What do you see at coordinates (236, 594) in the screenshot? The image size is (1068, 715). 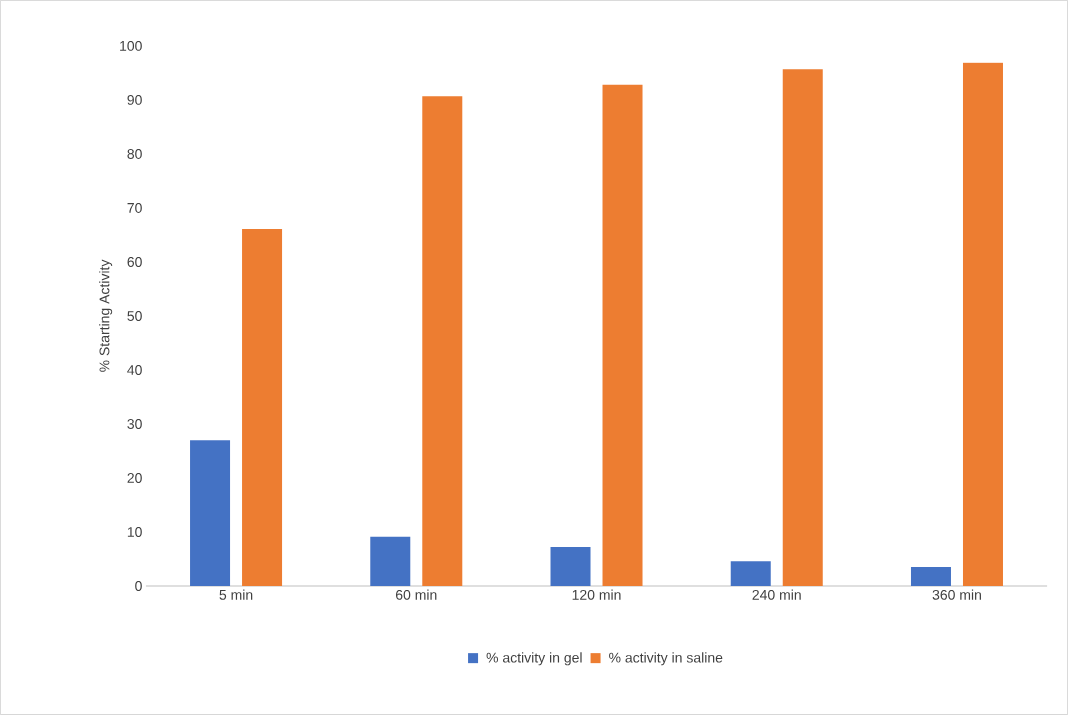 I see `x-tick-label: 5 min` at bounding box center [236, 594].